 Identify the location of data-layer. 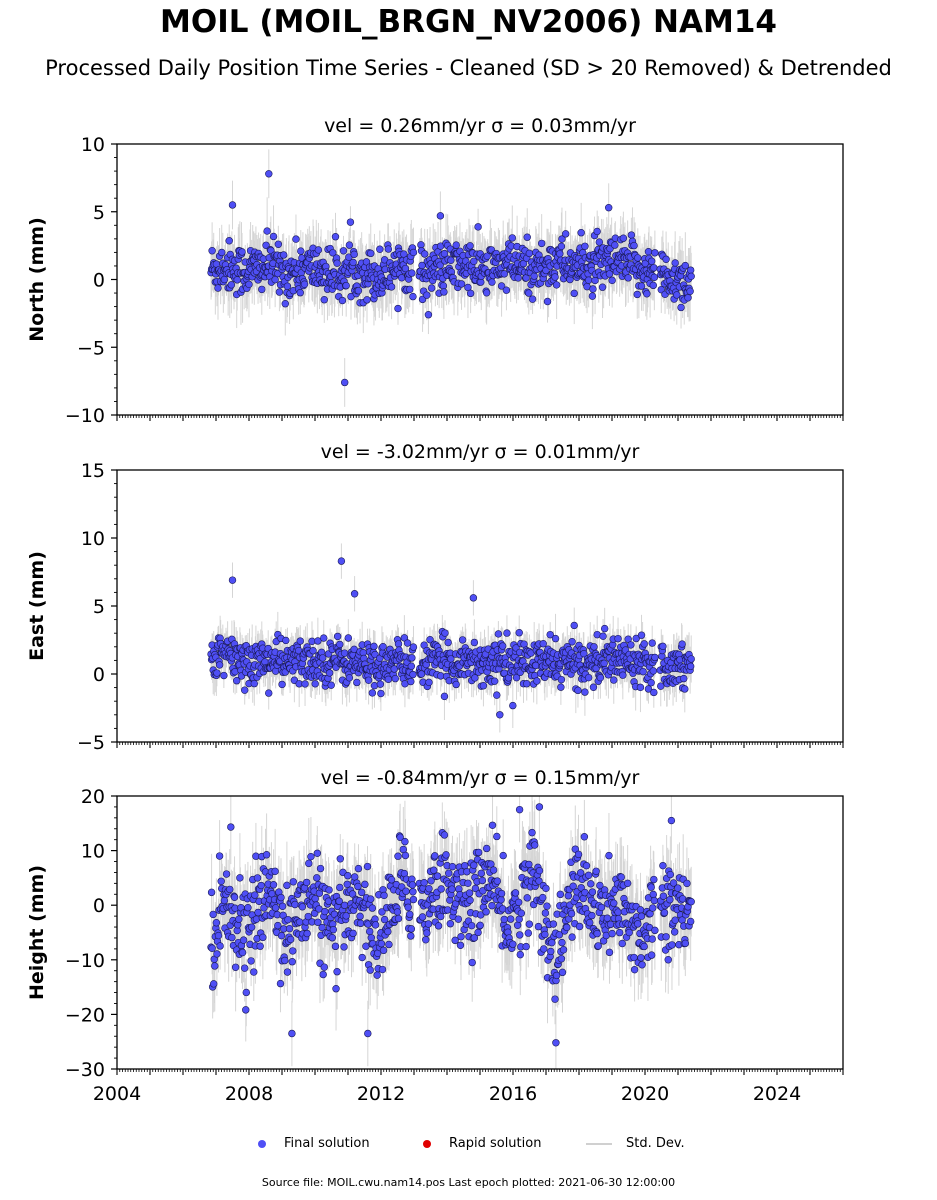
(451, 278).